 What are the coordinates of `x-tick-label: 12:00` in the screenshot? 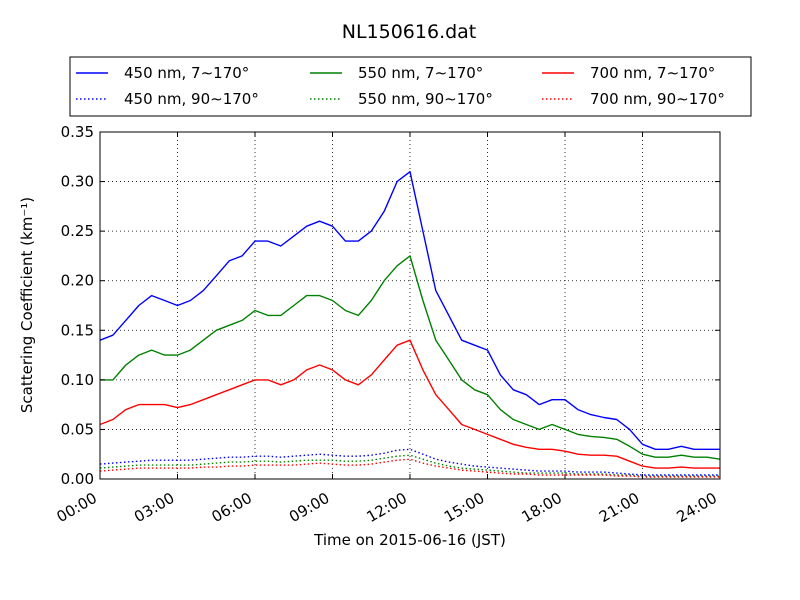 It's located at (387, 507).